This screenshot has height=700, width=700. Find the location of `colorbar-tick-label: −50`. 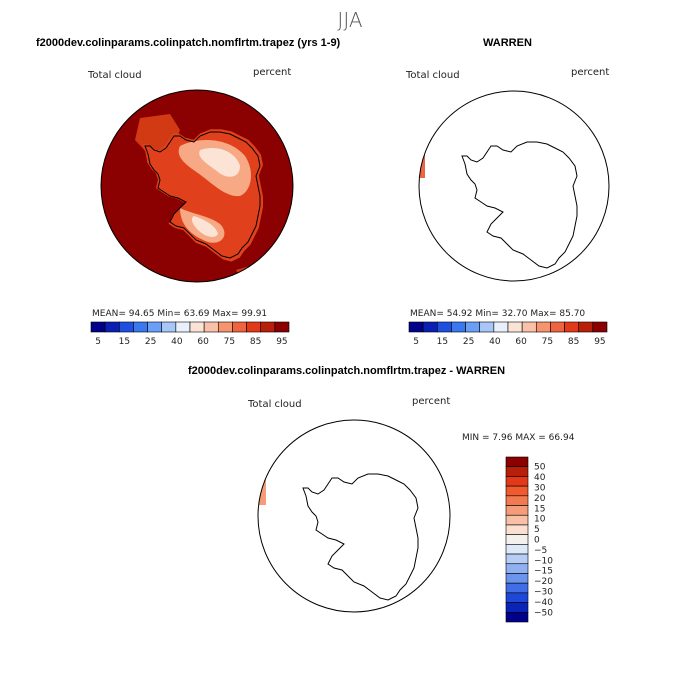

colorbar-tick-label: −50 is located at coordinates (543, 613).